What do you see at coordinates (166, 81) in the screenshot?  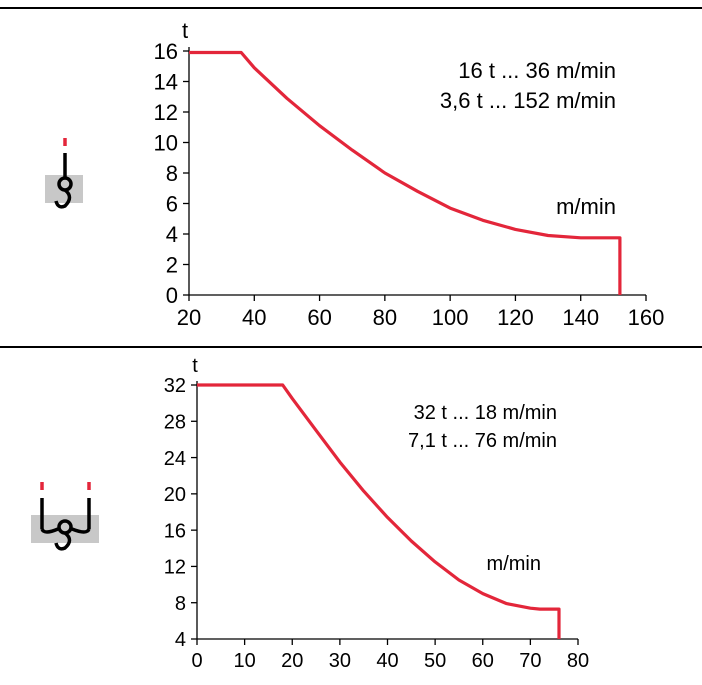 I see `y-tick-label: 14` at bounding box center [166, 81].